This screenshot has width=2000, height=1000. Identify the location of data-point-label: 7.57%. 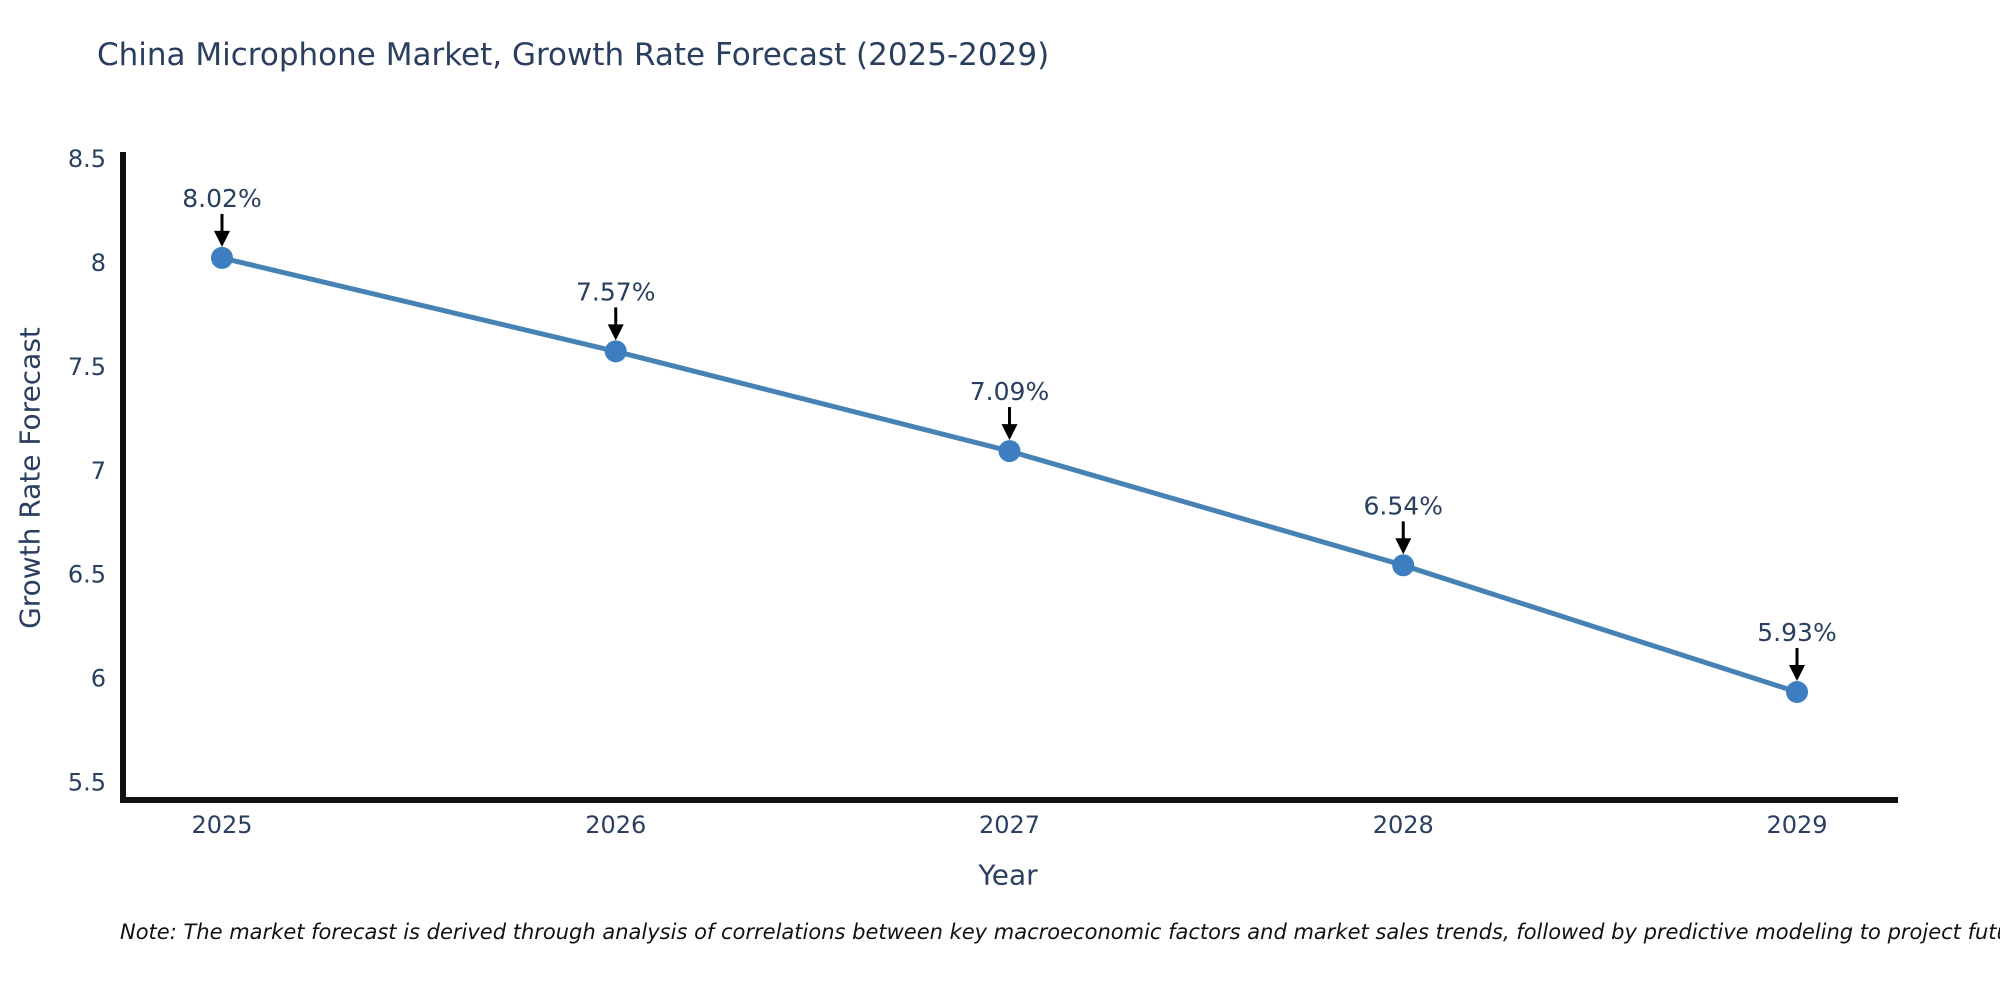
(615, 291).